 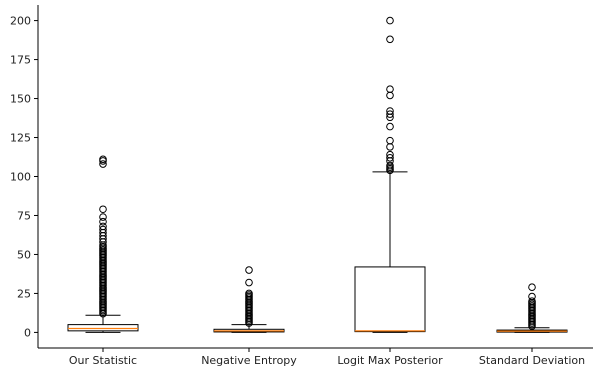 I want to click on y-tick-label: 25, so click(x=24, y=293).